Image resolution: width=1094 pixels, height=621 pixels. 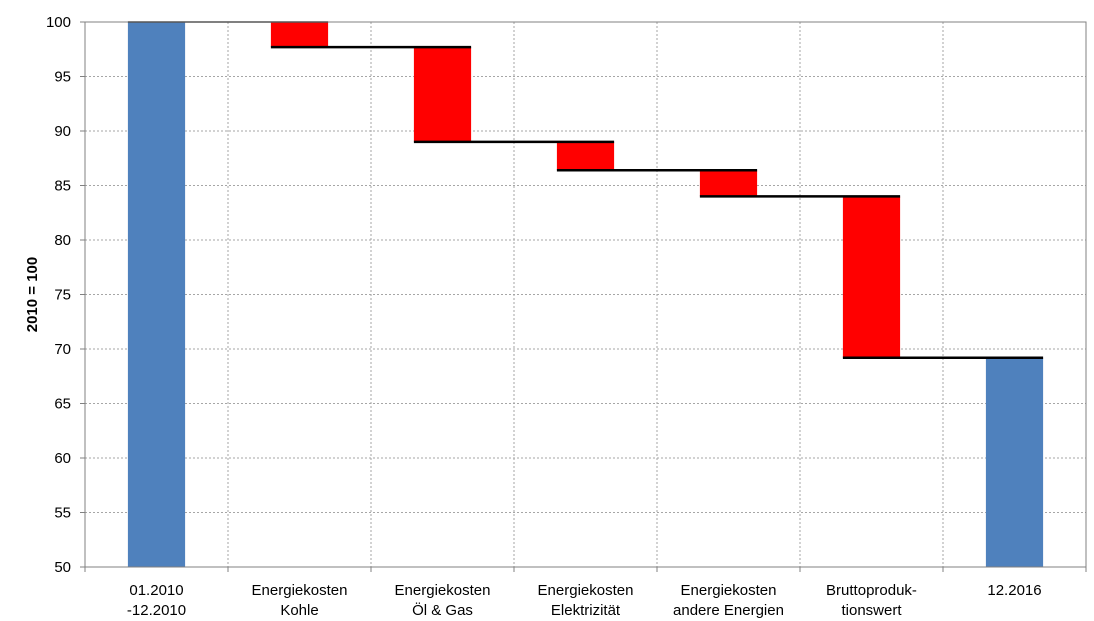 I want to click on y-tick-label: 90, so click(x=62, y=131).